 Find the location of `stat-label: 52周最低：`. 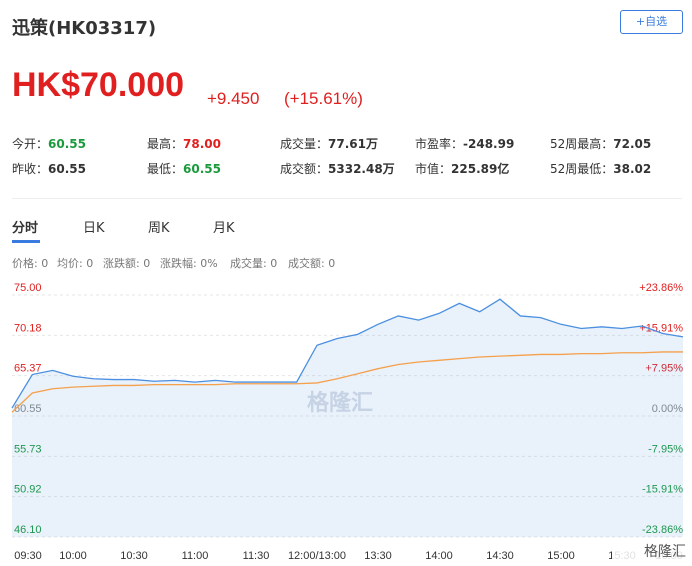

stat-label: 52周最低： is located at coordinates (582, 169).